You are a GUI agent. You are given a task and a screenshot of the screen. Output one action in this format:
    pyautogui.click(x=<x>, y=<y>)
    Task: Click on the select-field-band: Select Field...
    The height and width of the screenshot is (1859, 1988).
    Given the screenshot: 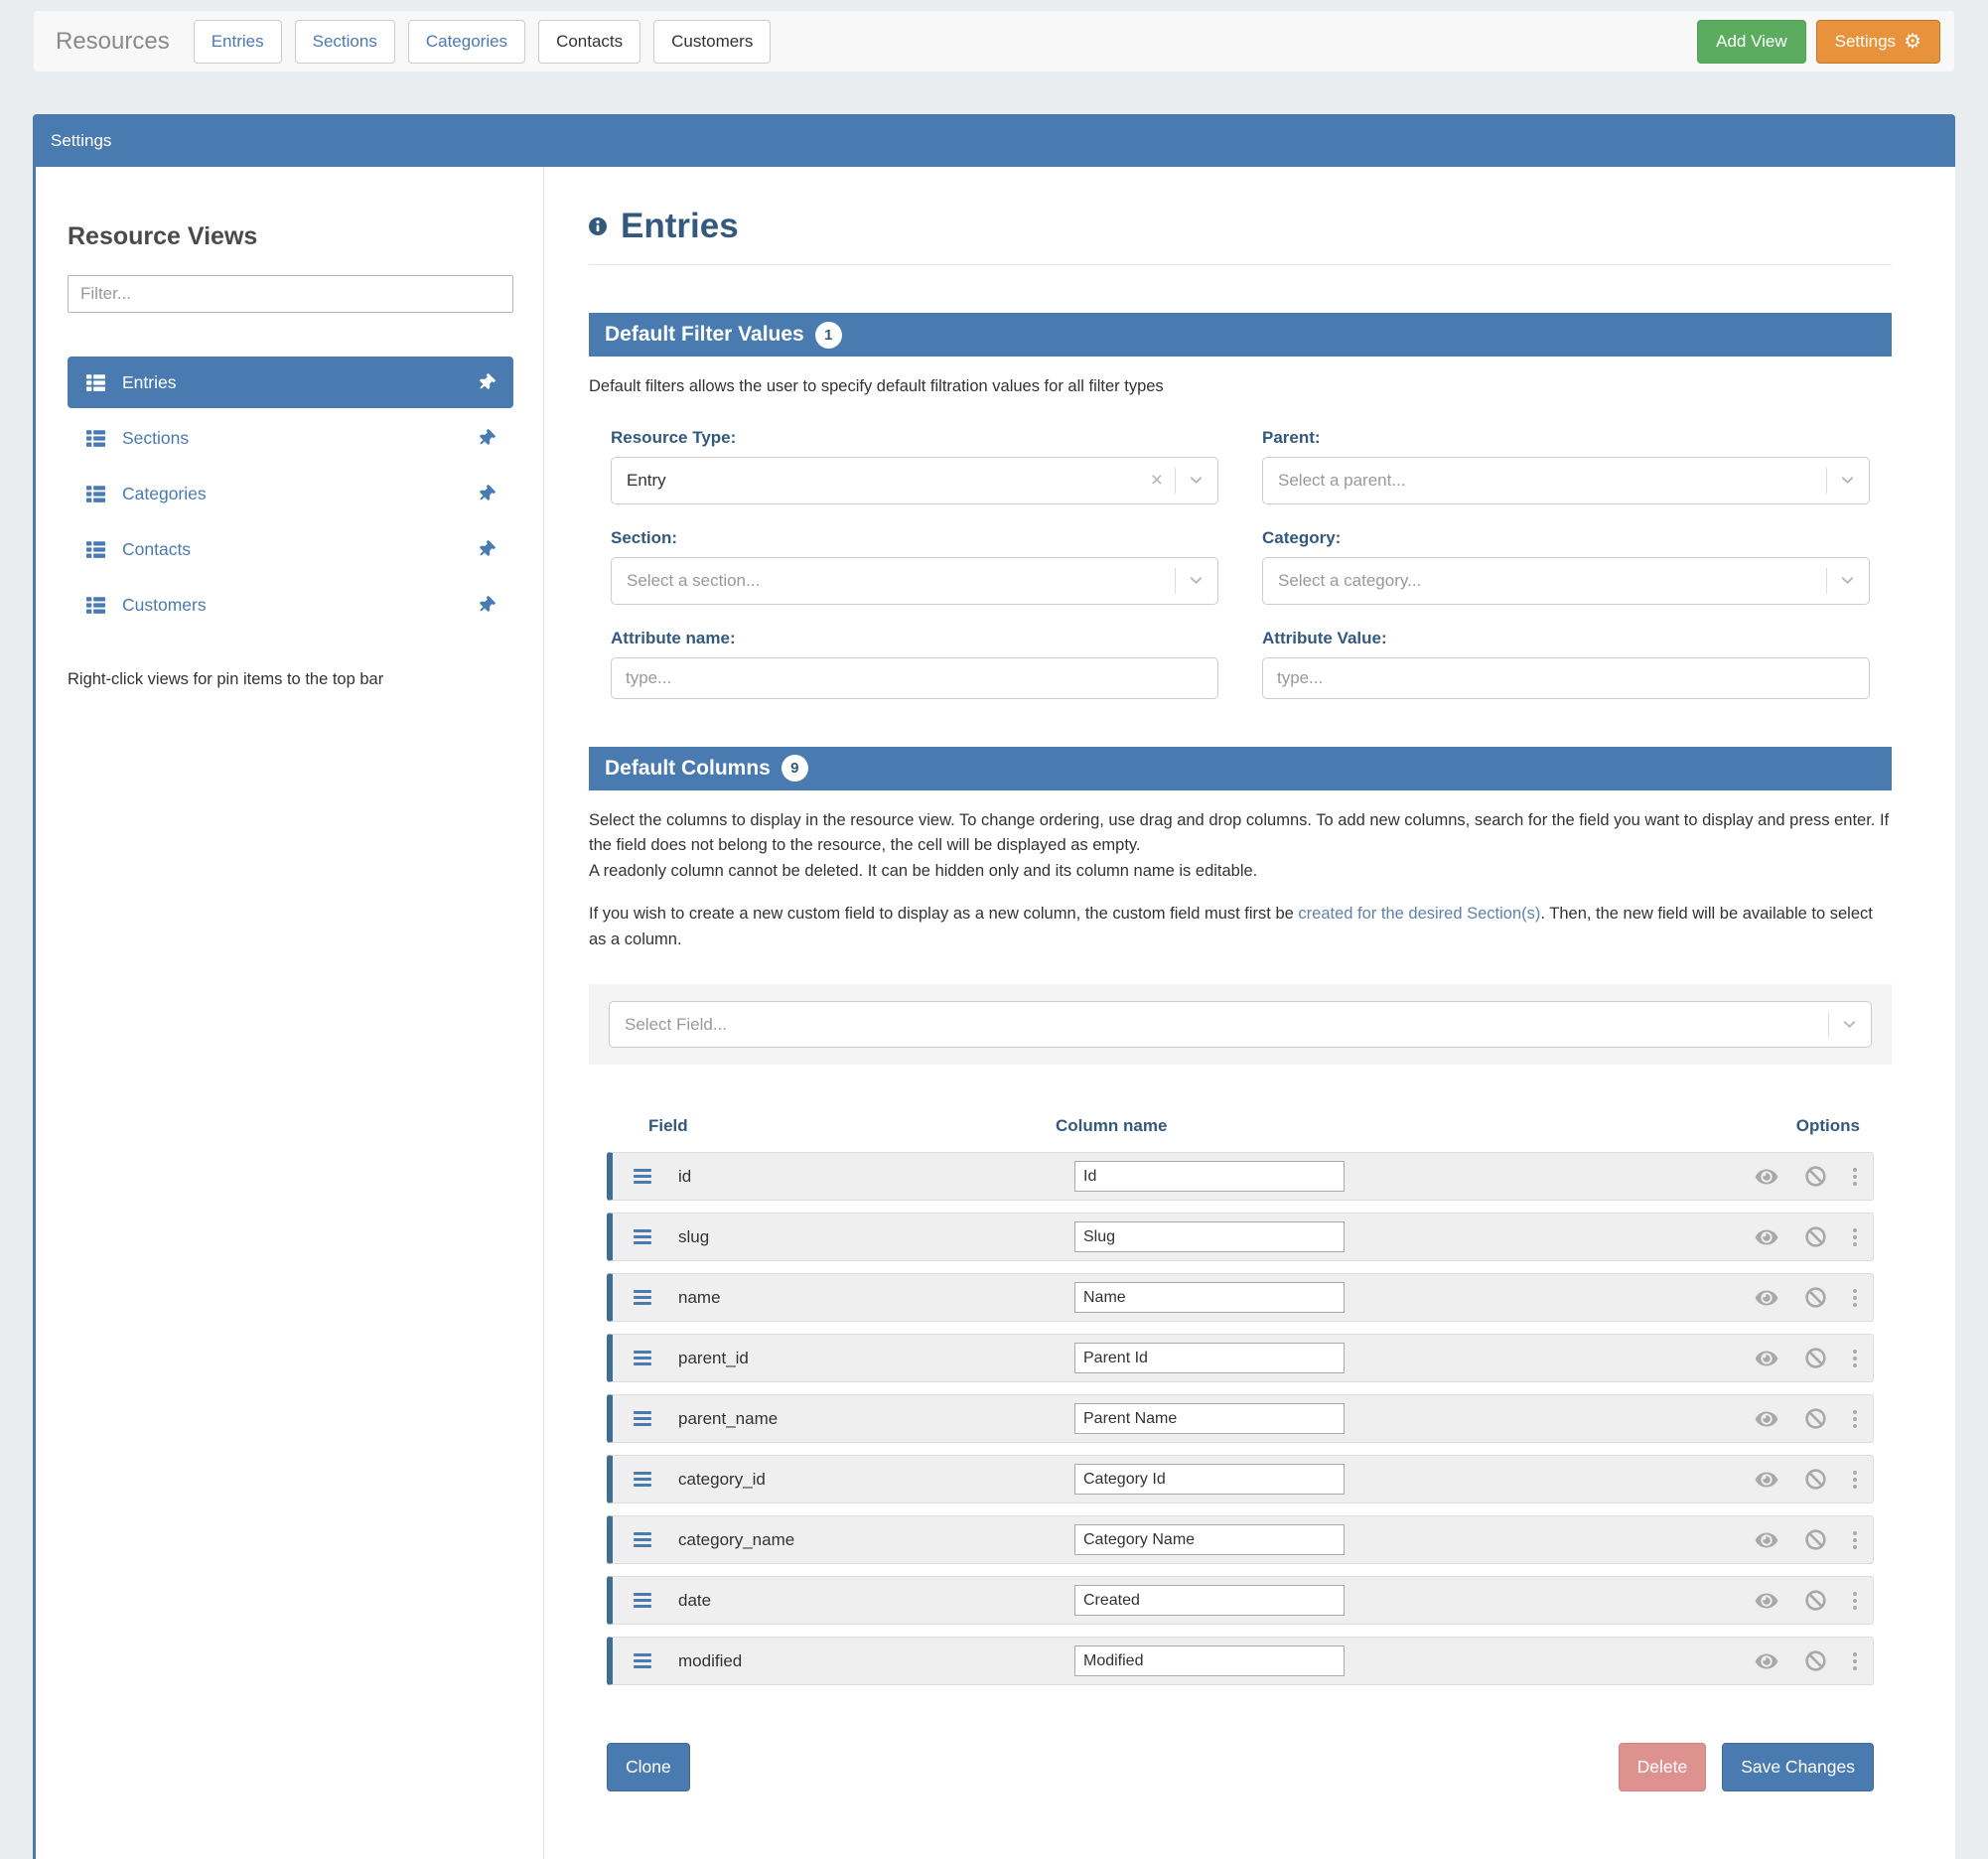 What is the action you would take?
    pyautogui.click(x=1240, y=1025)
    